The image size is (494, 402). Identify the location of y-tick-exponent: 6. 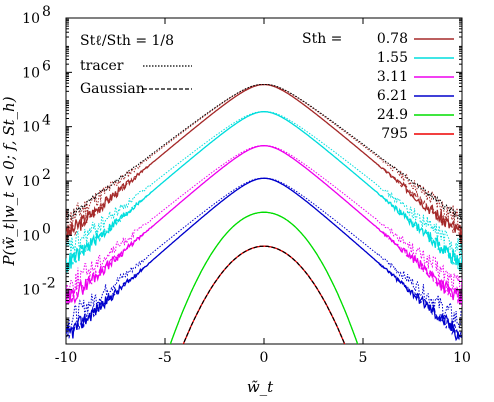
(46, 66).